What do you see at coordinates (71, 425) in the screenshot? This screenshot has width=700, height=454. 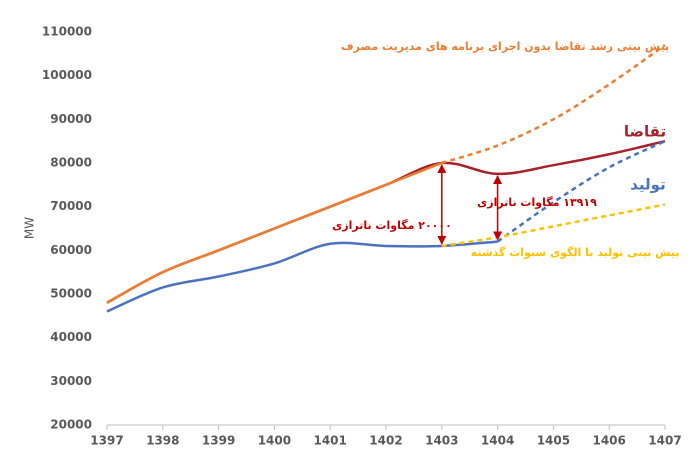 I see `y-tick-label: 20000` at bounding box center [71, 425].